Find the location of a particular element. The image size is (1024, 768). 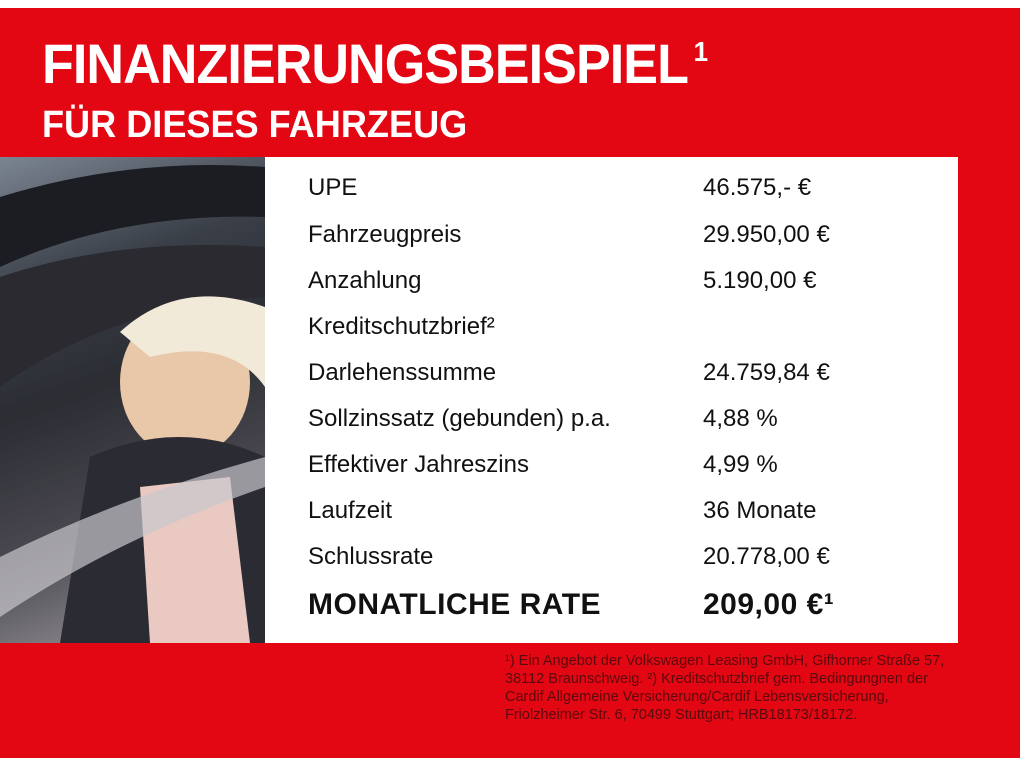

page-title: FINANZIERUNGSBEISPIEL 1 is located at coordinates (375, 63).